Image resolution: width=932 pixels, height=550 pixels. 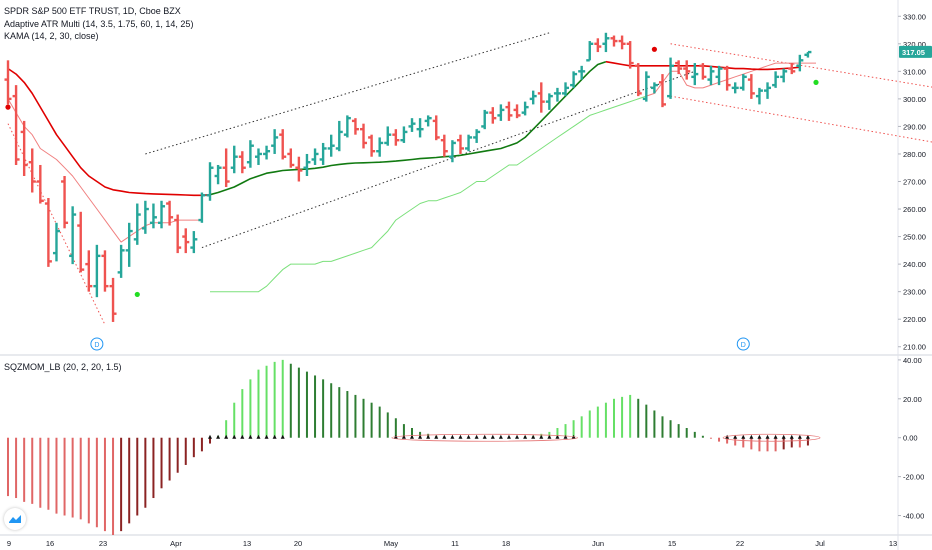 What do you see at coordinates (914, 154) in the screenshot?
I see `price-axis-label: 280.00` at bounding box center [914, 154].